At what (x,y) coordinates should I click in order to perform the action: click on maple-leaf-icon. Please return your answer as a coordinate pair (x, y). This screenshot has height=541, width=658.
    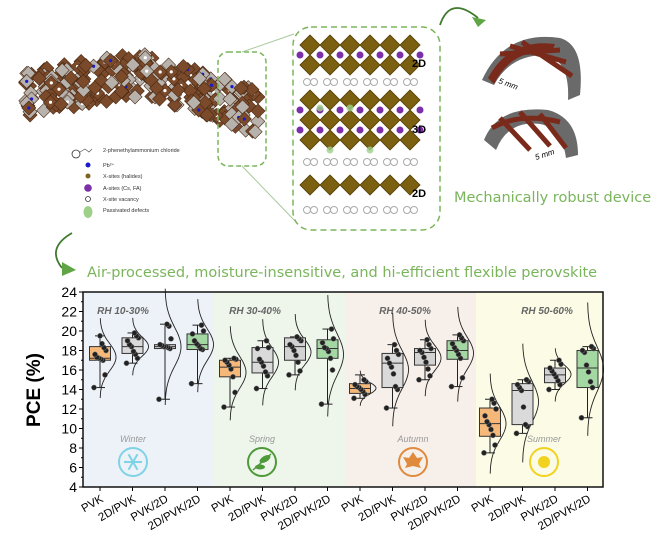
    Looking at the image, I should click on (413, 462).